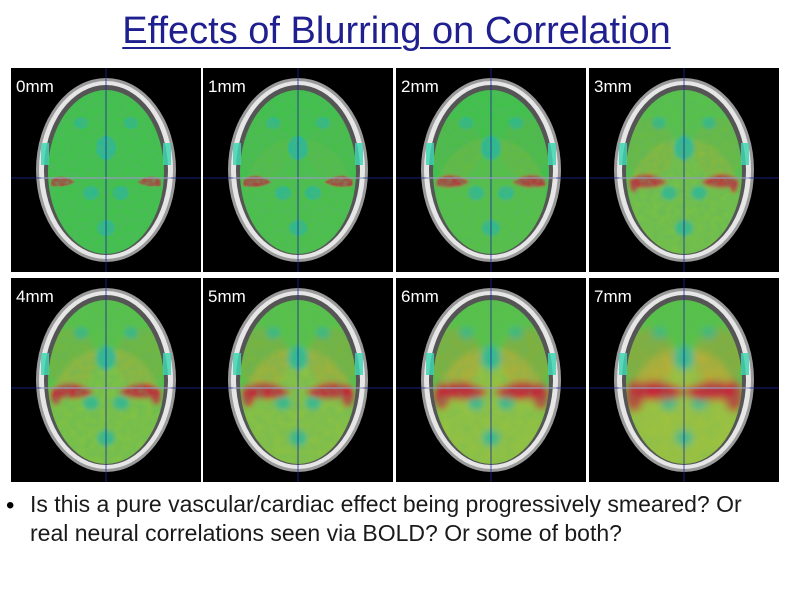 This screenshot has height=595, width=793. Describe the element at coordinates (613, 86) in the screenshot. I see `panel-label: 3mm` at that location.